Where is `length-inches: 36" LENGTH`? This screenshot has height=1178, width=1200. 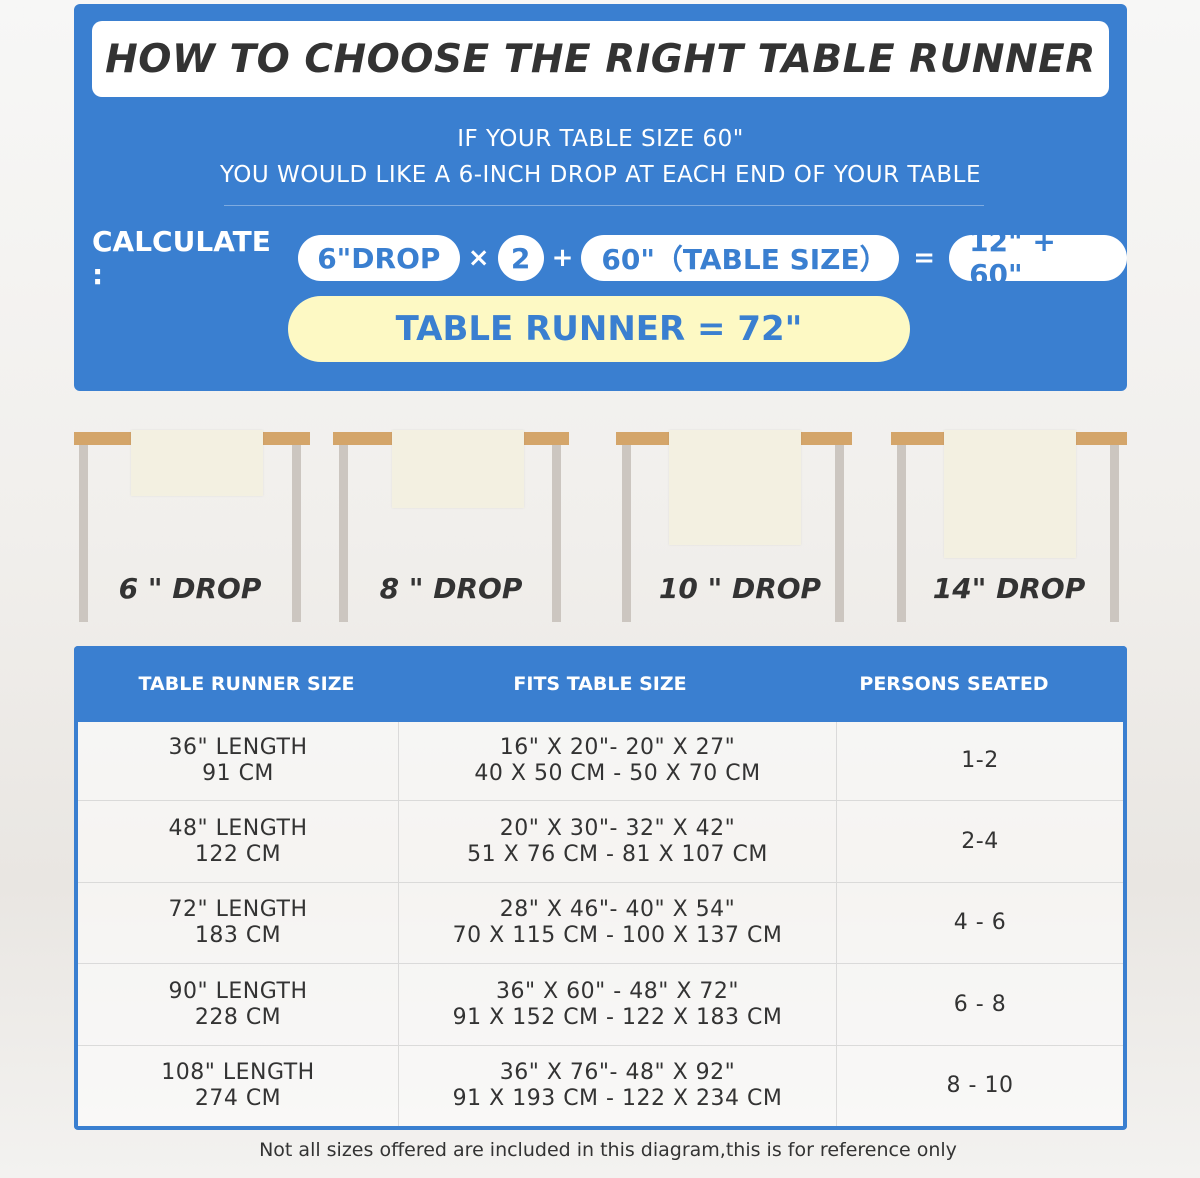
length-inches: 36" LENGTH is located at coordinates (238, 747).